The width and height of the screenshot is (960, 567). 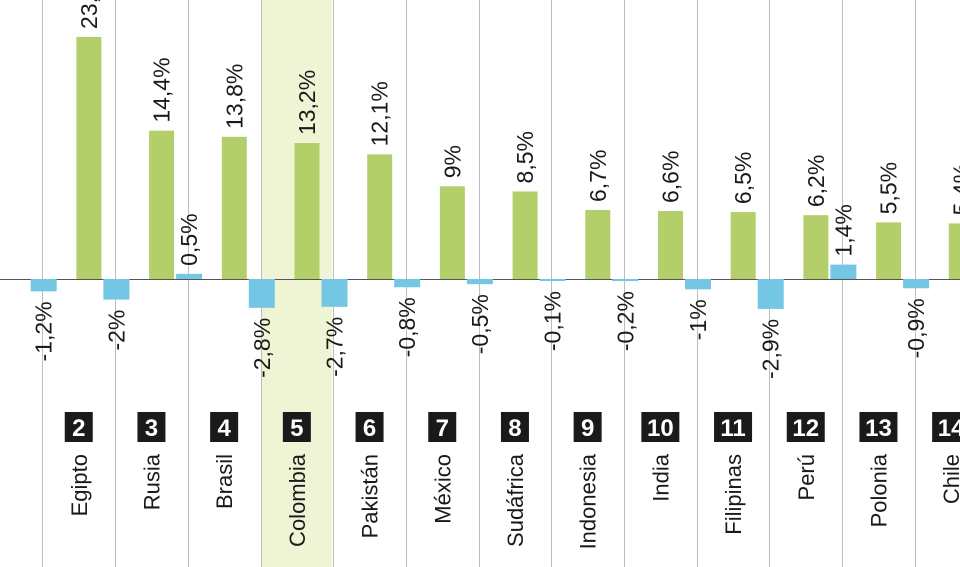 What do you see at coordinates (224, 481) in the screenshot?
I see `category-label: Brasil` at bounding box center [224, 481].